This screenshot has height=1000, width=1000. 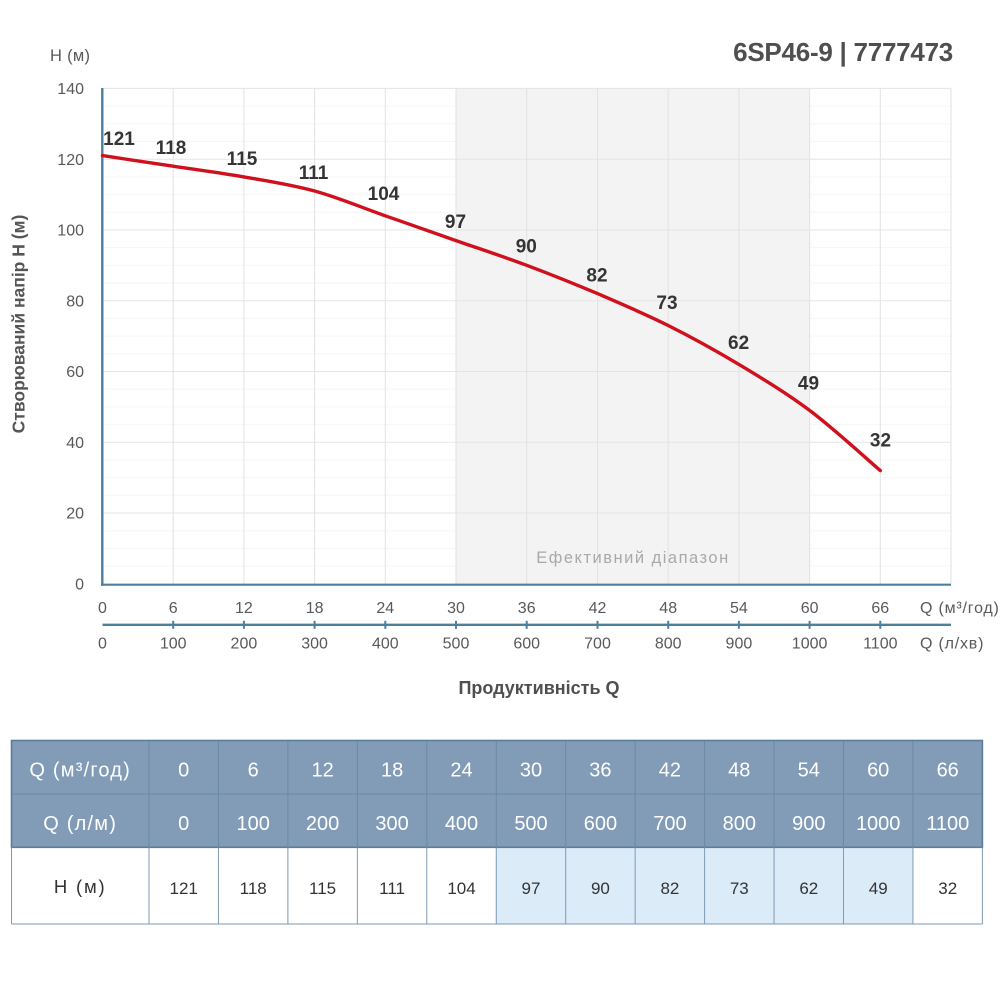 What do you see at coordinates (19, 324) in the screenshot?
I see `svg-text: Створюваний напір H (м)` at bounding box center [19, 324].